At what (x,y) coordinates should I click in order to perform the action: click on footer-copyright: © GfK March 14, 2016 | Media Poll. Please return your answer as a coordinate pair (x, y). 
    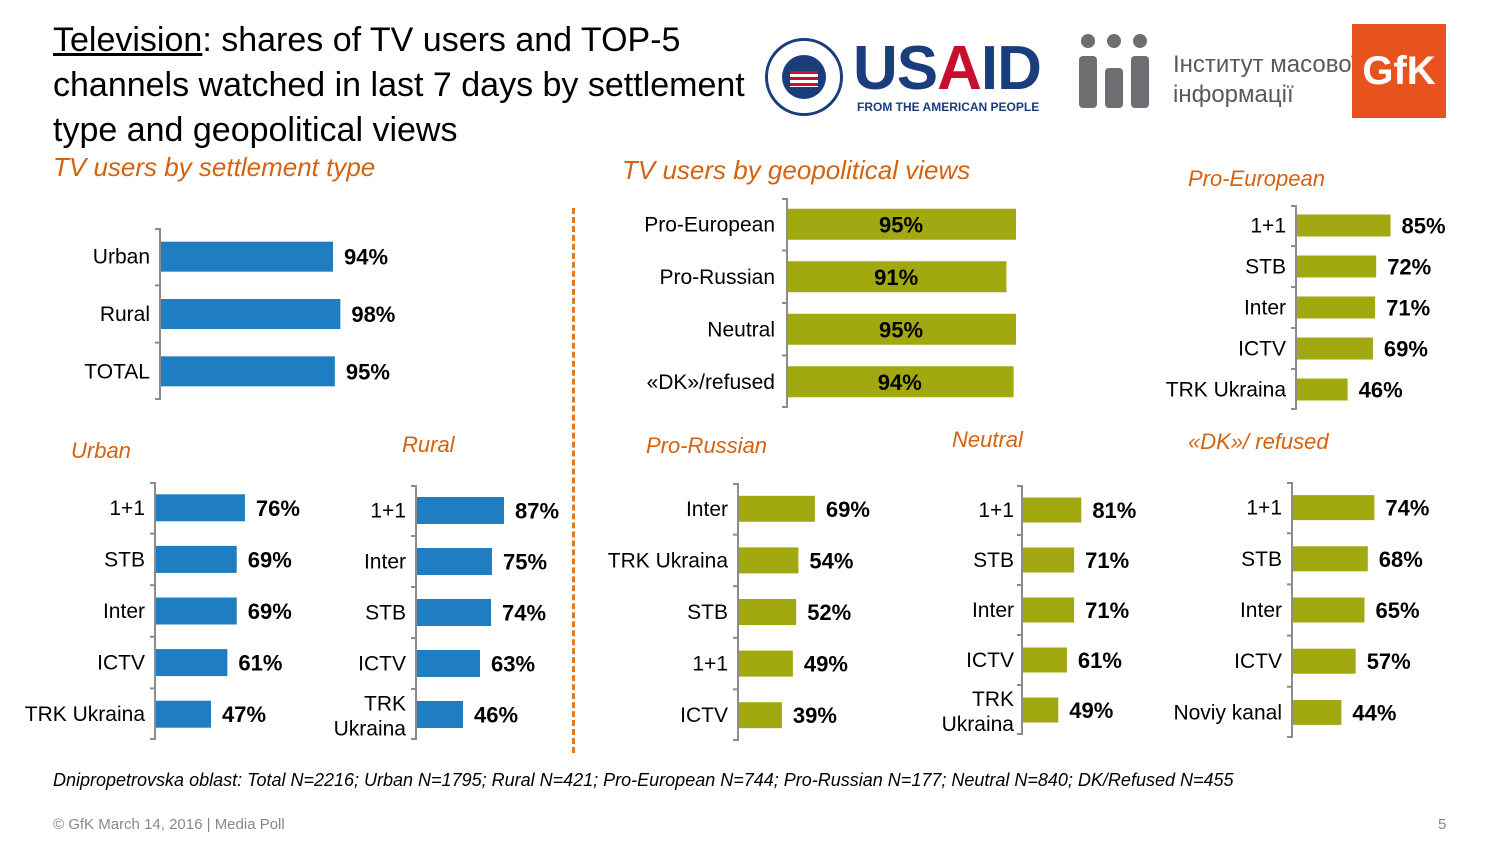
    Looking at the image, I should click on (169, 824).